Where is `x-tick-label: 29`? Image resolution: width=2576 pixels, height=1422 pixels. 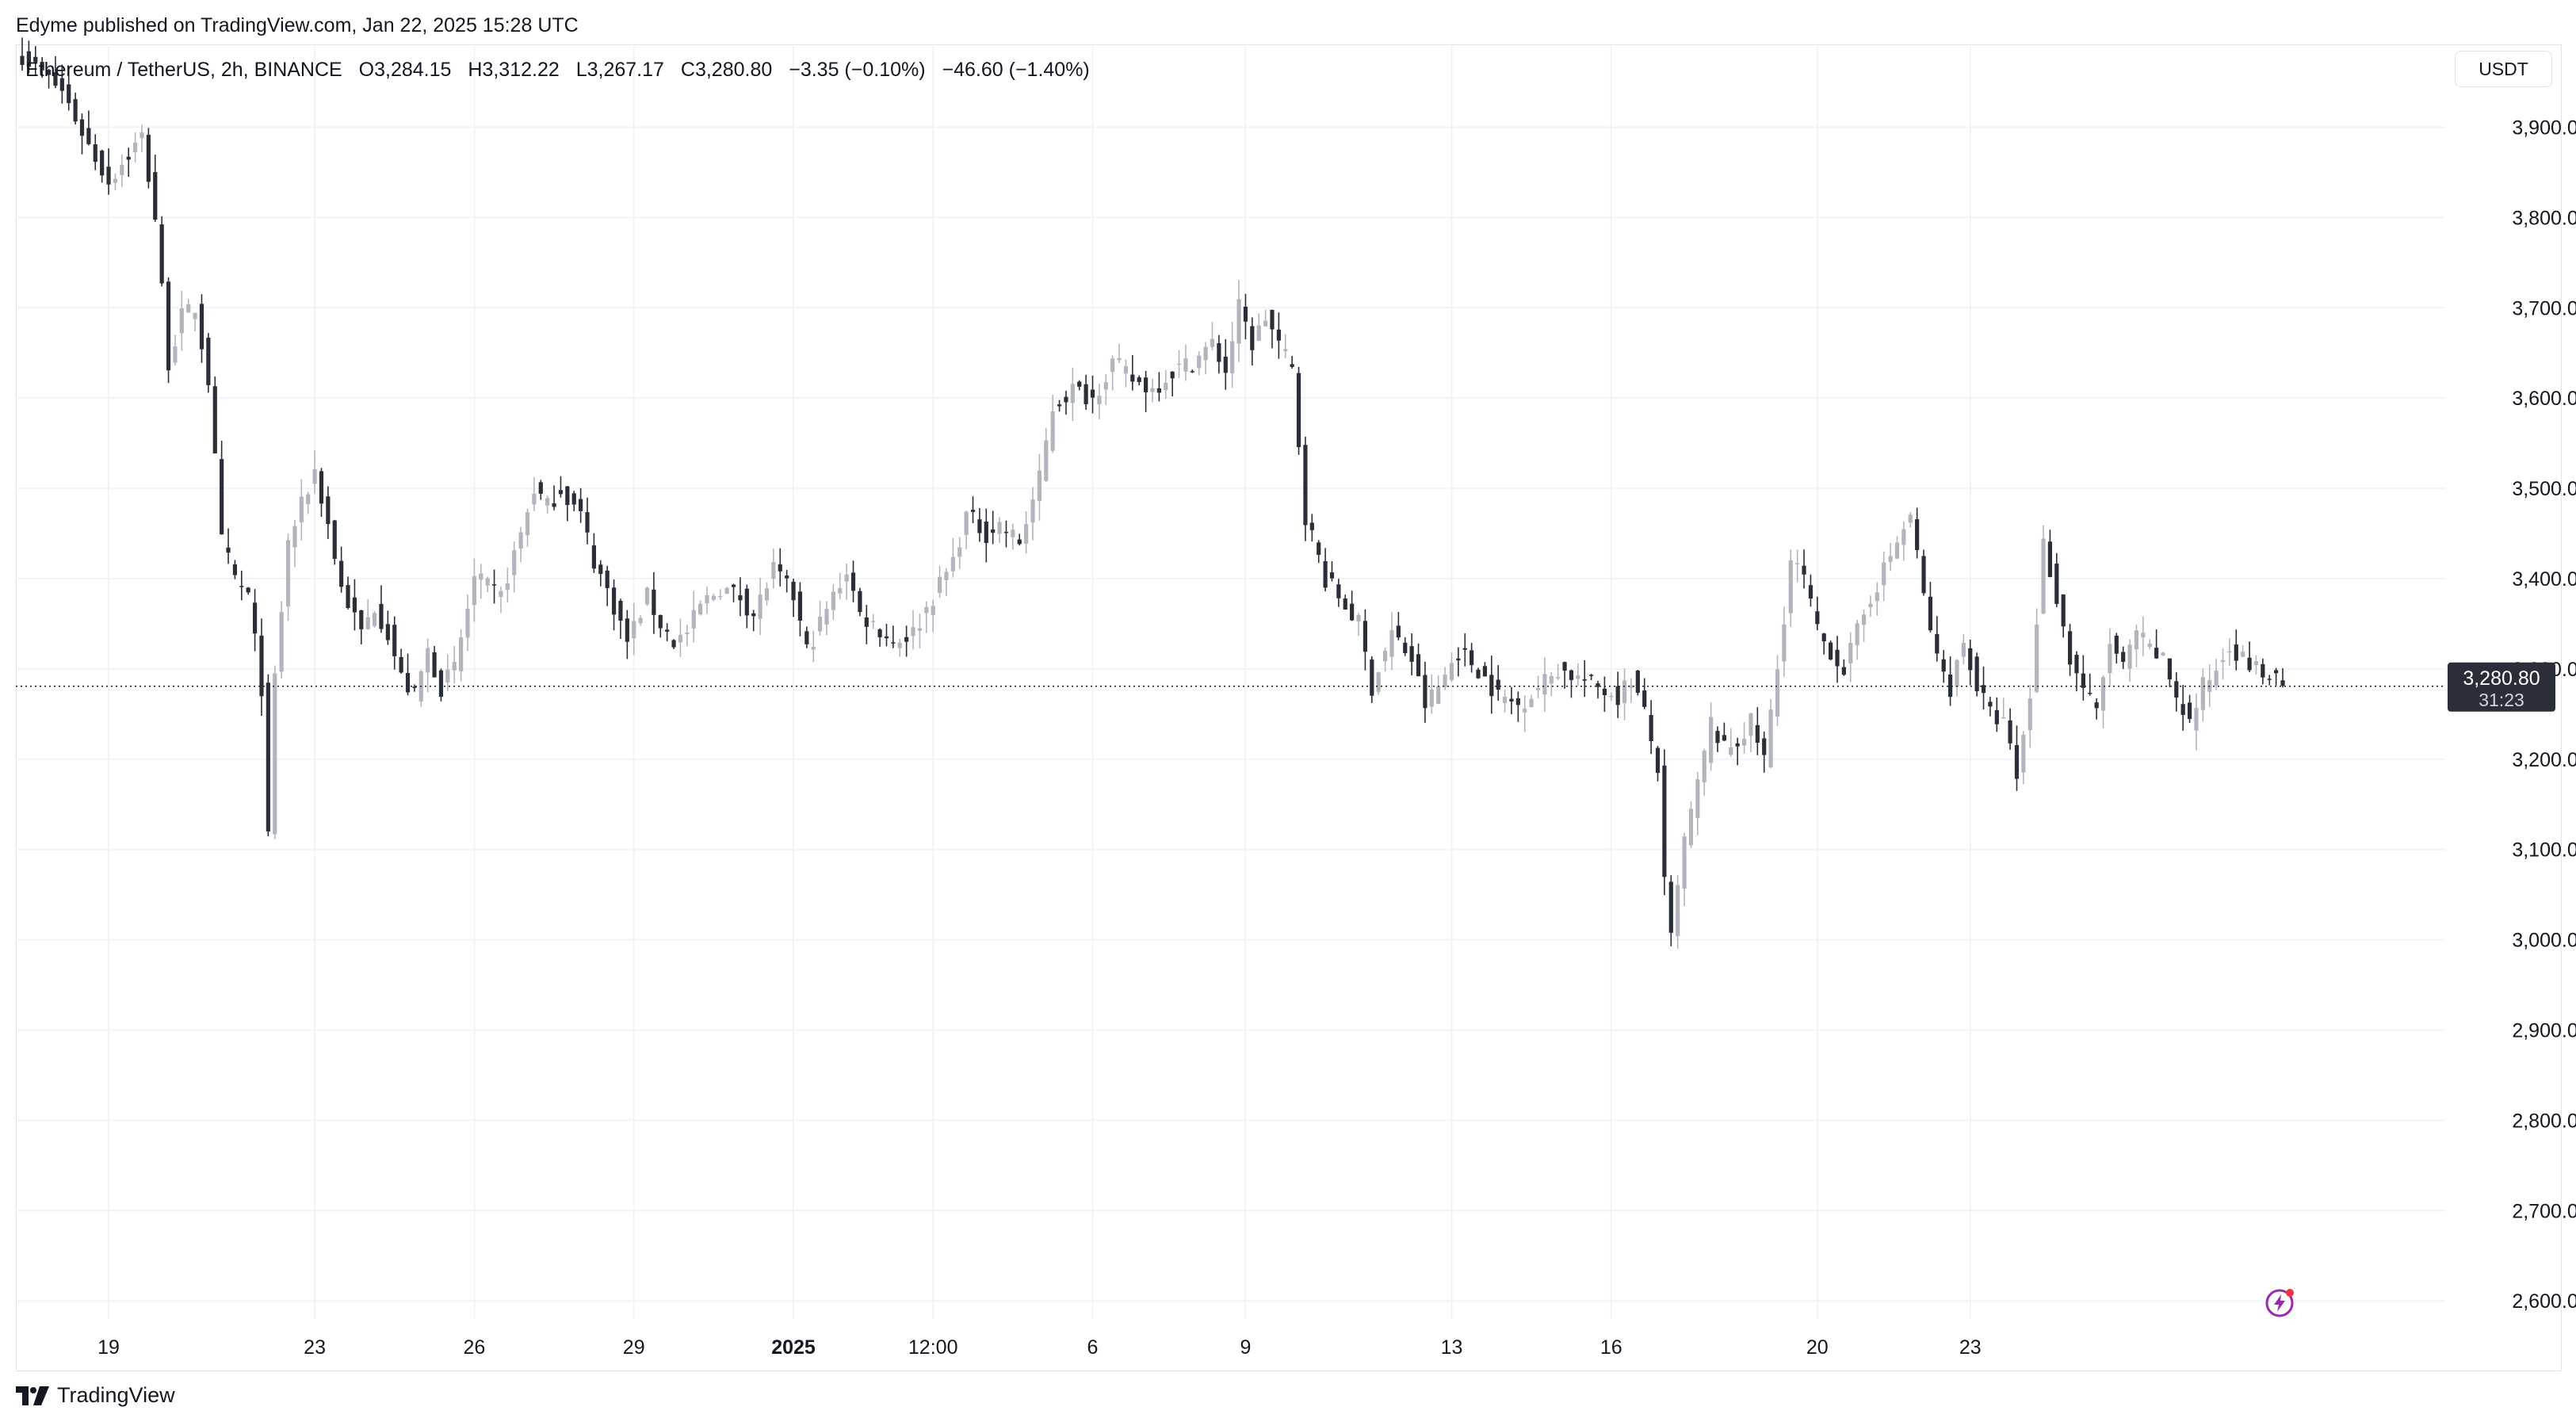
x-tick-label: 29 is located at coordinates (634, 1347).